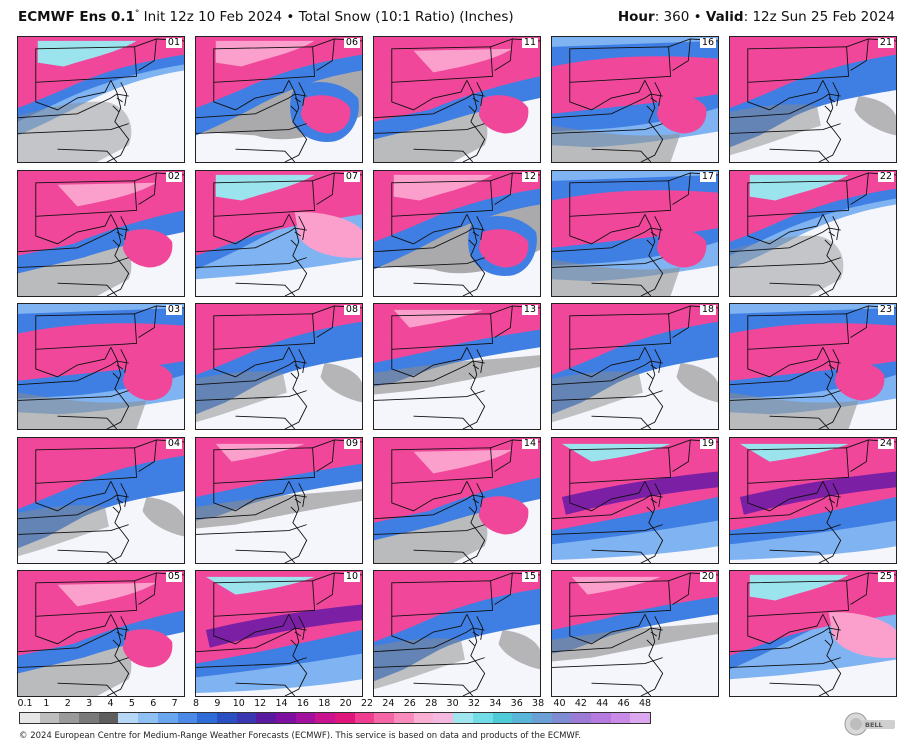 The height and width of the screenshot is (750, 913). I want to click on colorbar-tick-label: 28, so click(431, 703).